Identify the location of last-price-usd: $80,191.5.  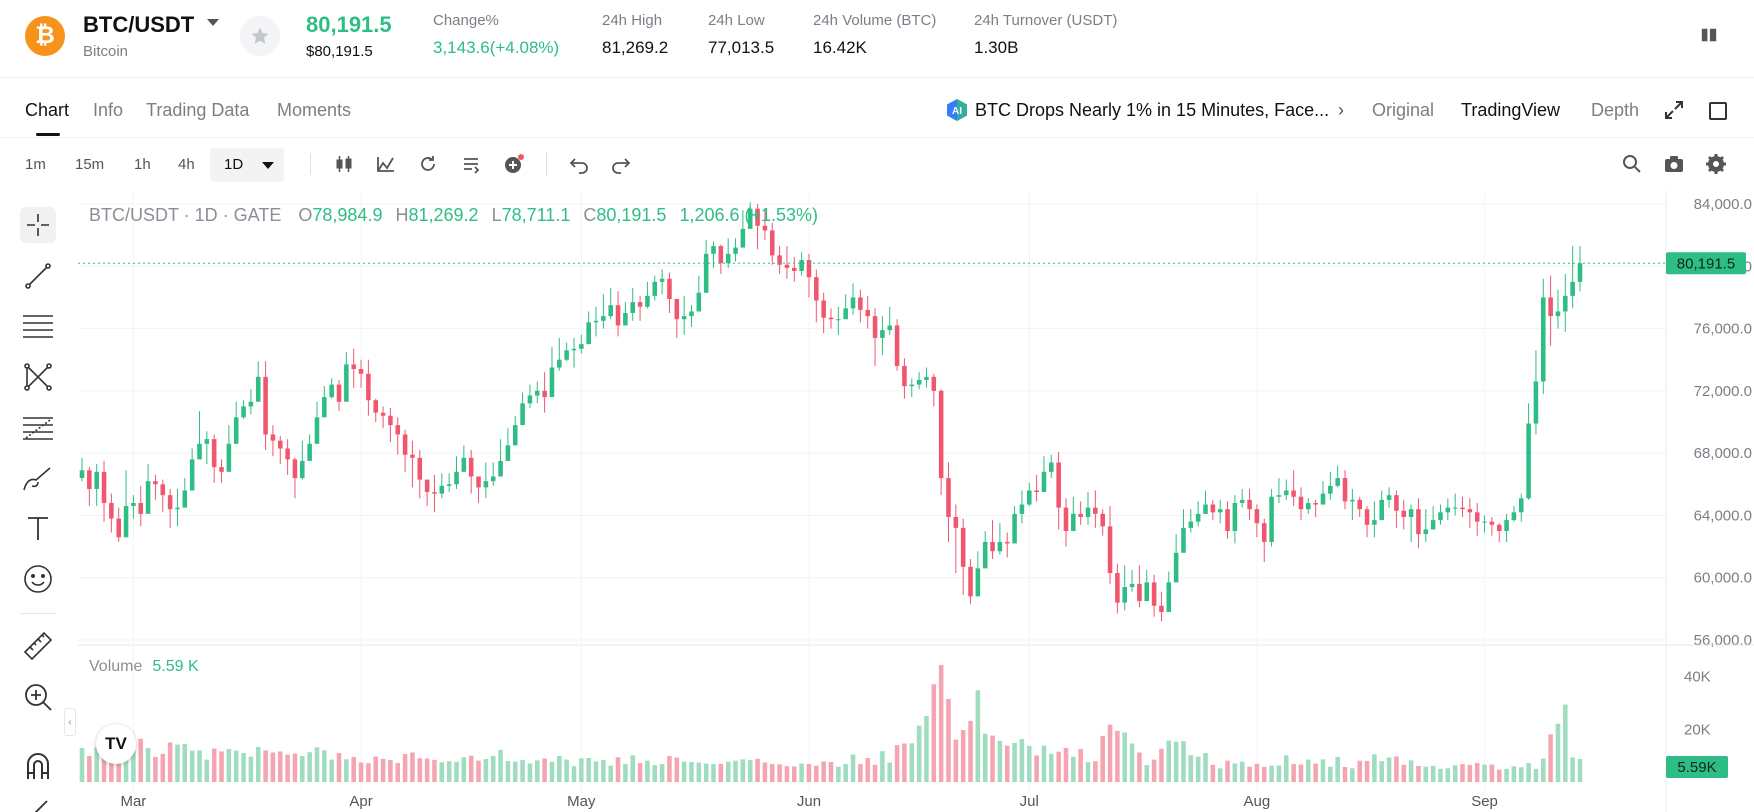
(339, 51).